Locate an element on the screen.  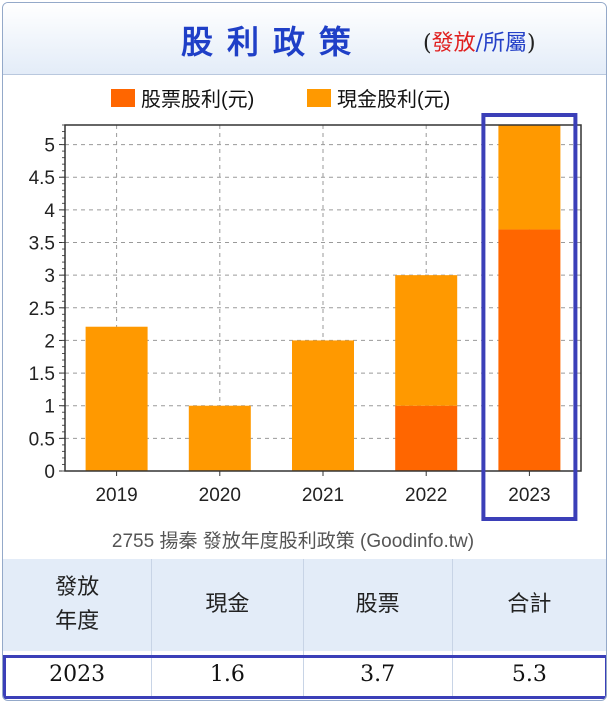
legend-label-stock: 股票股利(元) is located at coordinates (197, 99).